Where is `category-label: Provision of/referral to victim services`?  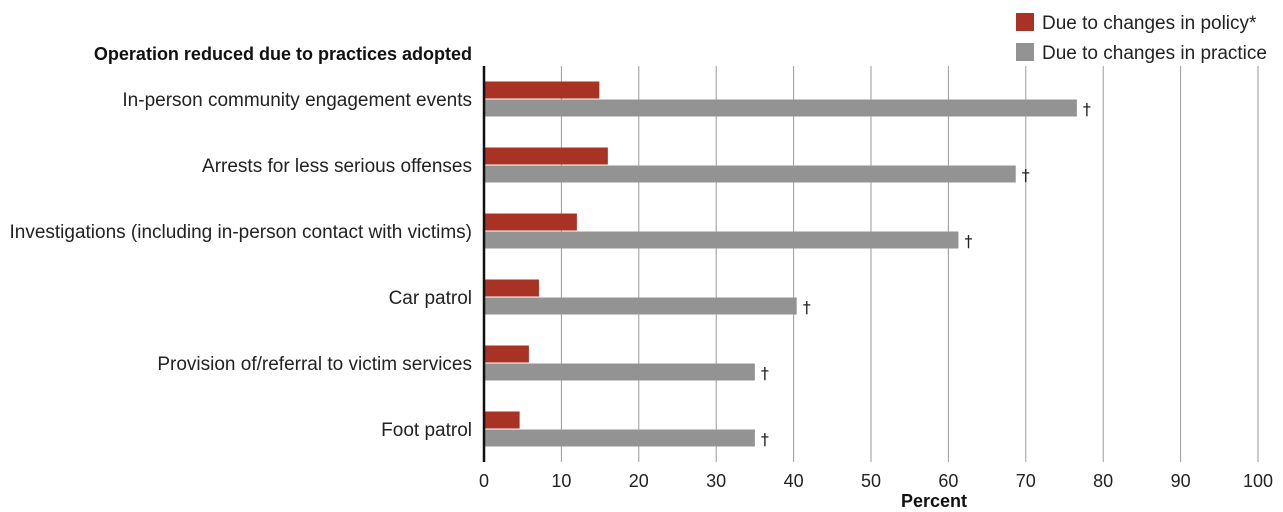
category-label: Provision of/referral to victim services is located at coordinates (314, 364).